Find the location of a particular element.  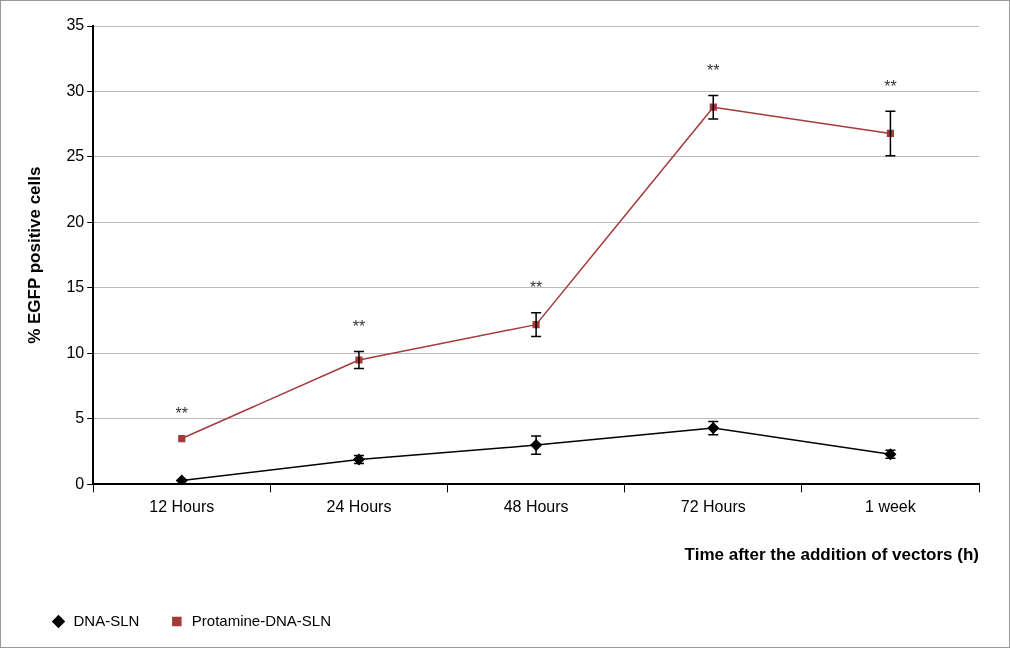

x-tick-label: 12 Hours is located at coordinates (182, 507).